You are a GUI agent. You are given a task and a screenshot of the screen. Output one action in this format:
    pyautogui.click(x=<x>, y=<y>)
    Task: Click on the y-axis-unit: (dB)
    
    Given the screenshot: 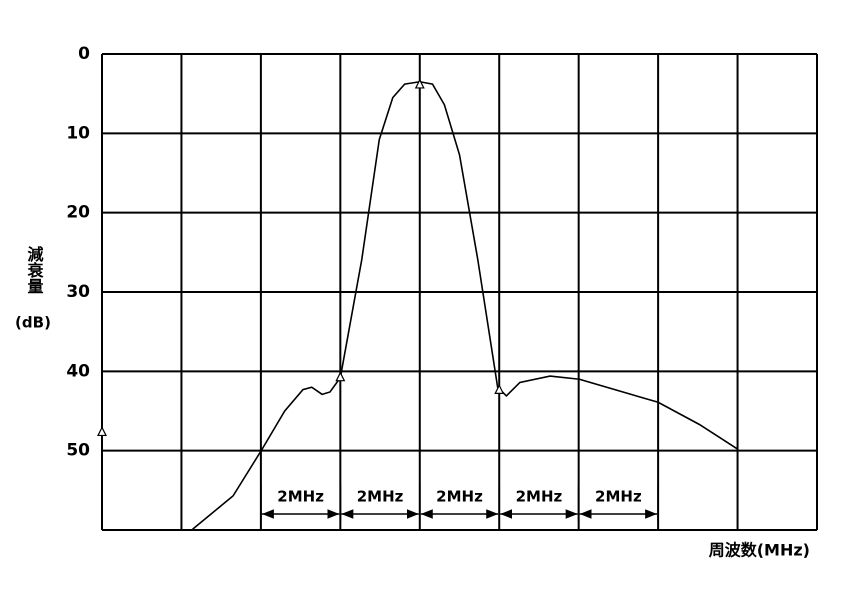 What is the action you would take?
    pyautogui.click(x=33, y=323)
    